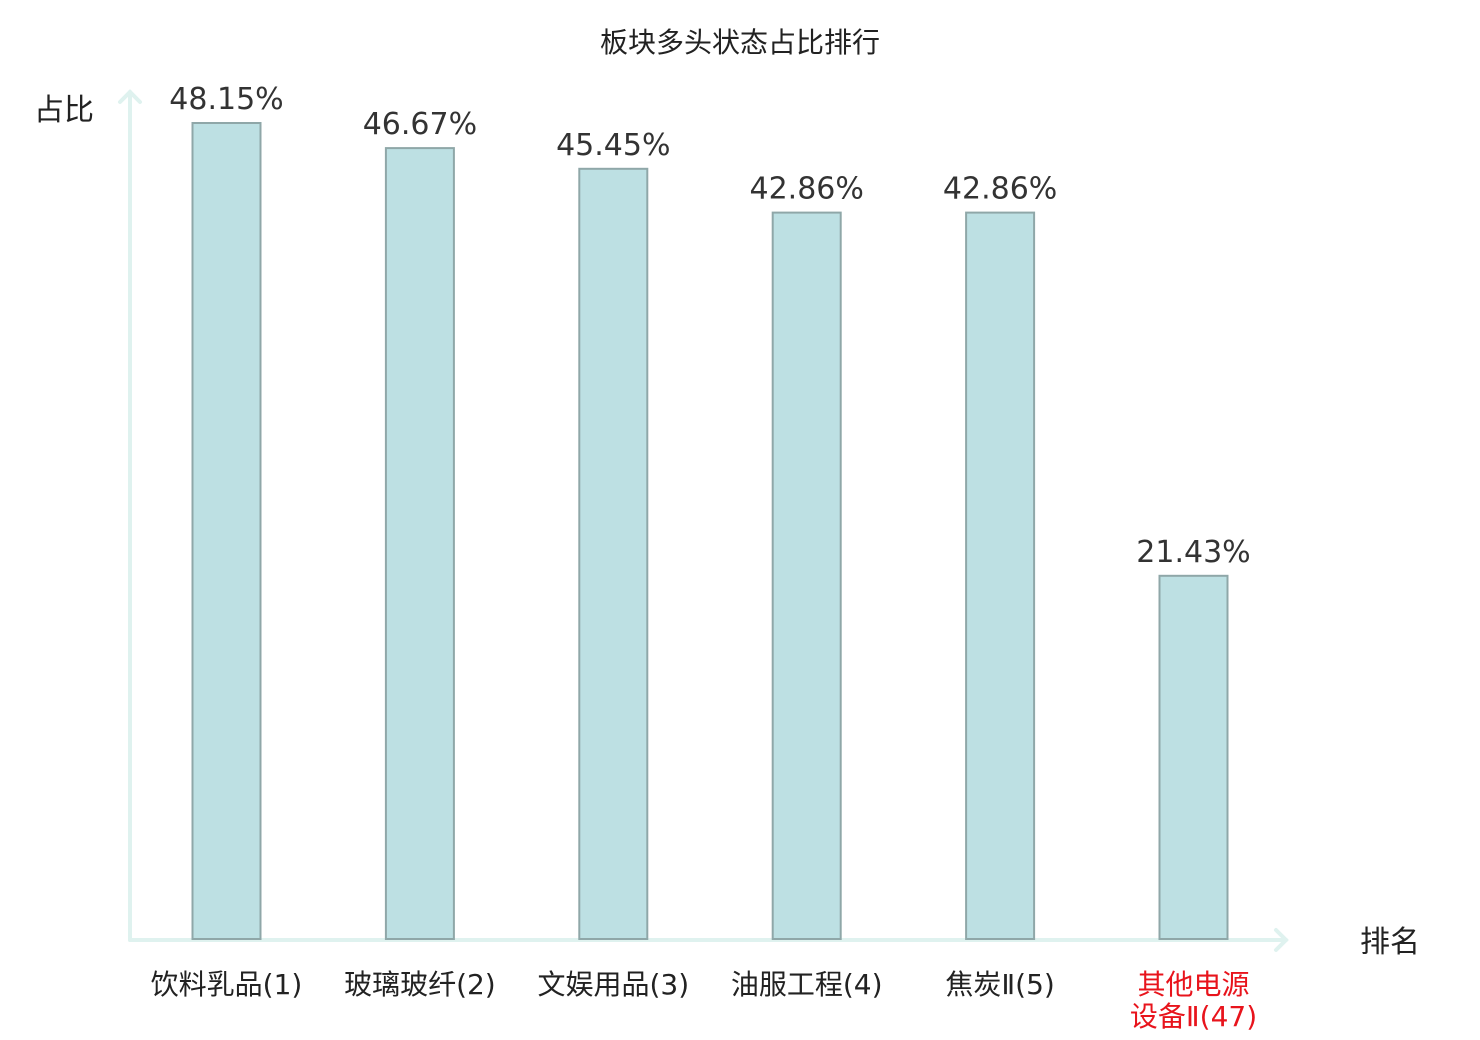 The width and height of the screenshot is (1480, 1040). I want to click on chart-title: 板块多头状态占比排行, so click(740, 42).